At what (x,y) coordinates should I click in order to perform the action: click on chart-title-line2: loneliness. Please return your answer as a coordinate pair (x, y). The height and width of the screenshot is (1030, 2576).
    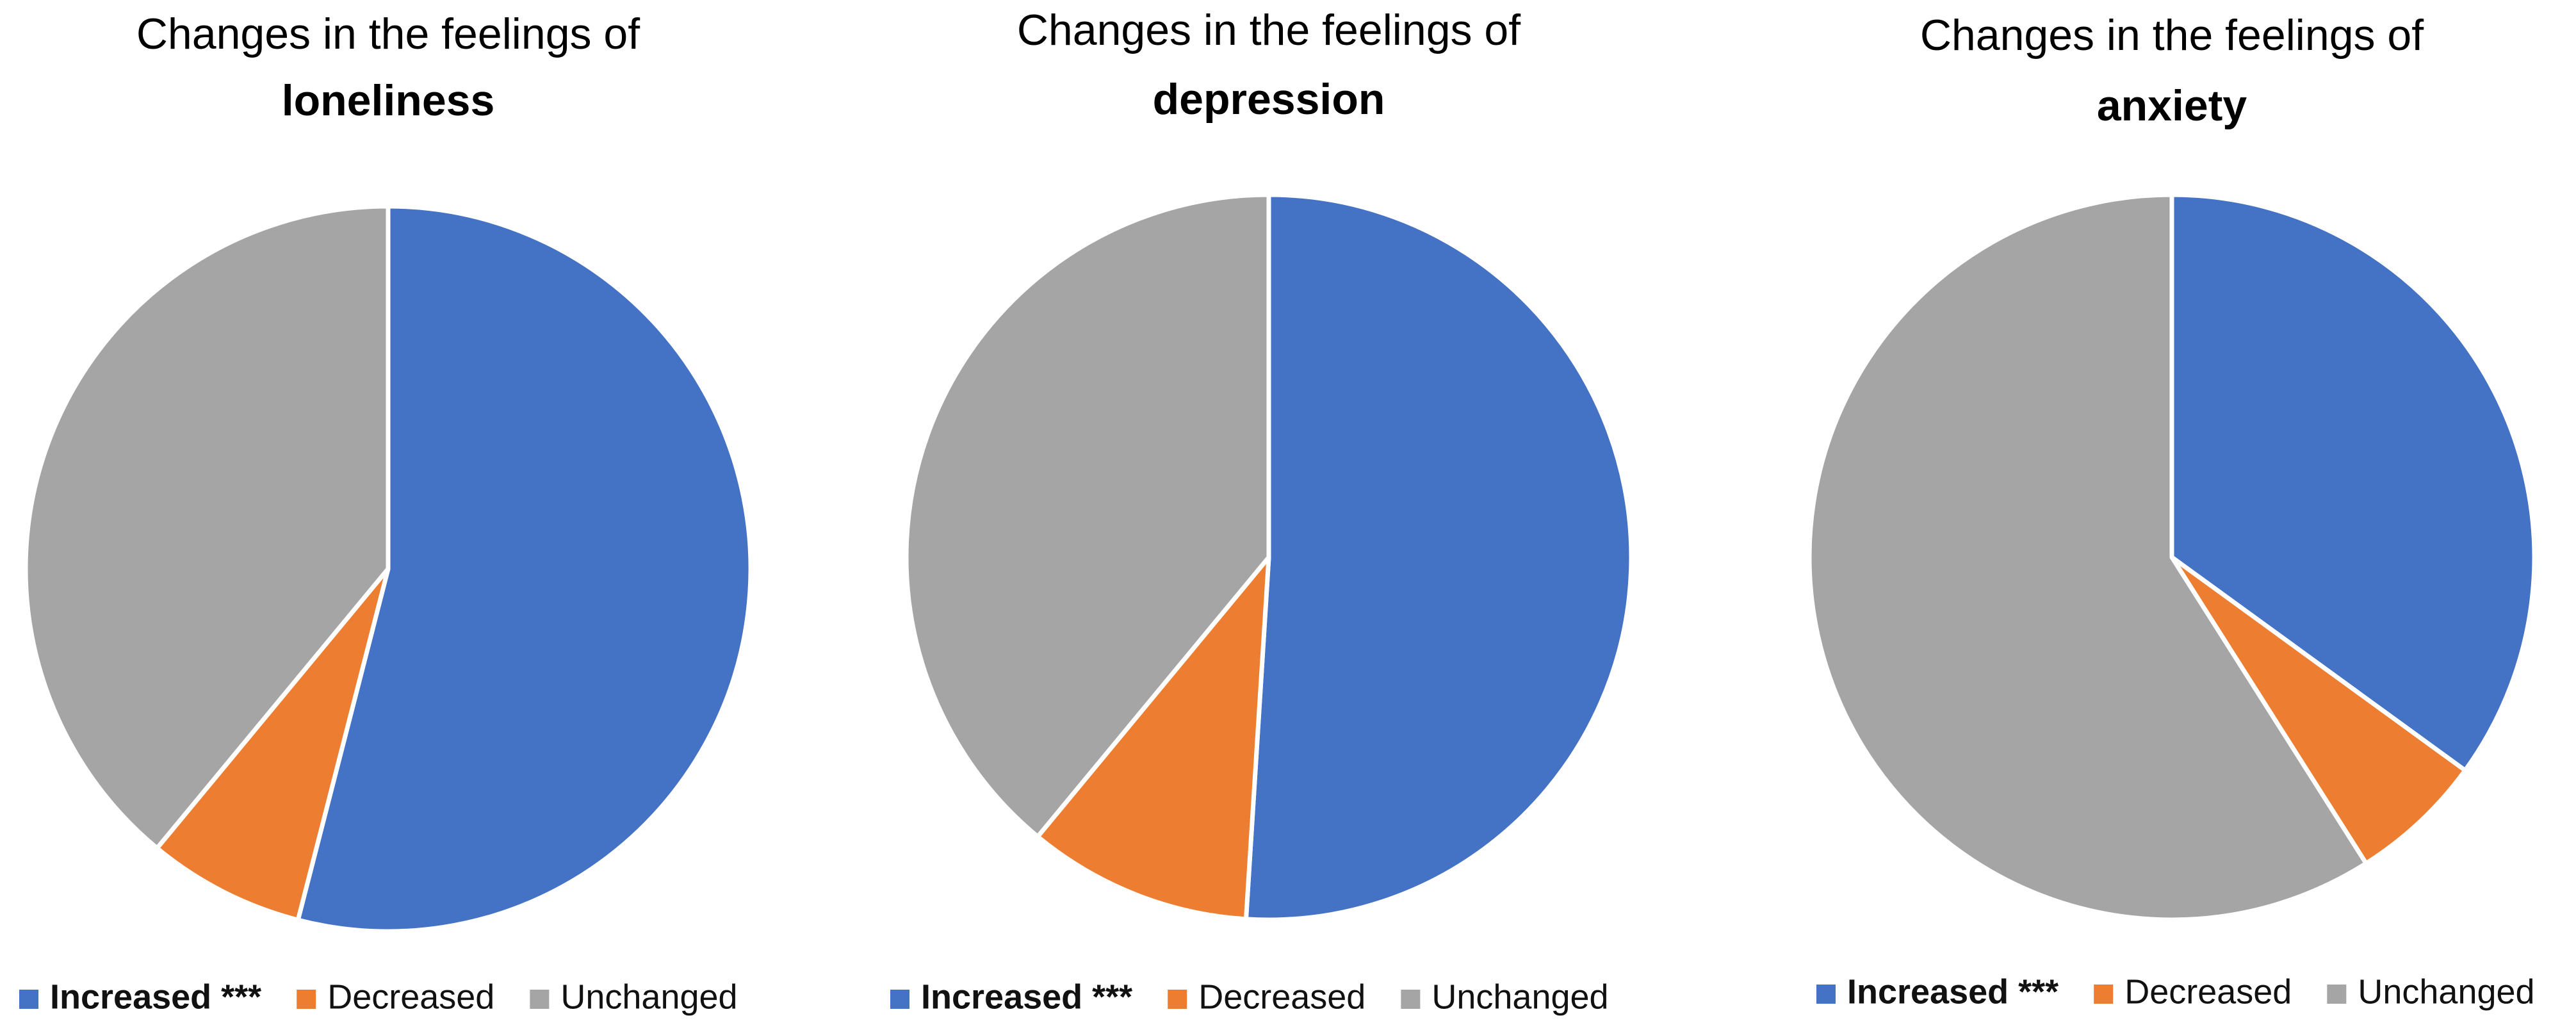
    Looking at the image, I should click on (388, 101).